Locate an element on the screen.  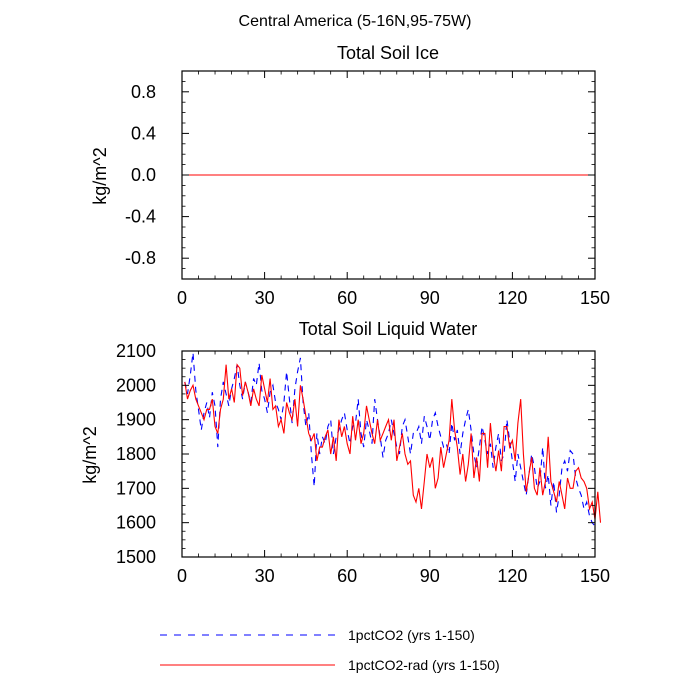
x-tick-label-soil-ice: 120 is located at coordinates (512, 298).